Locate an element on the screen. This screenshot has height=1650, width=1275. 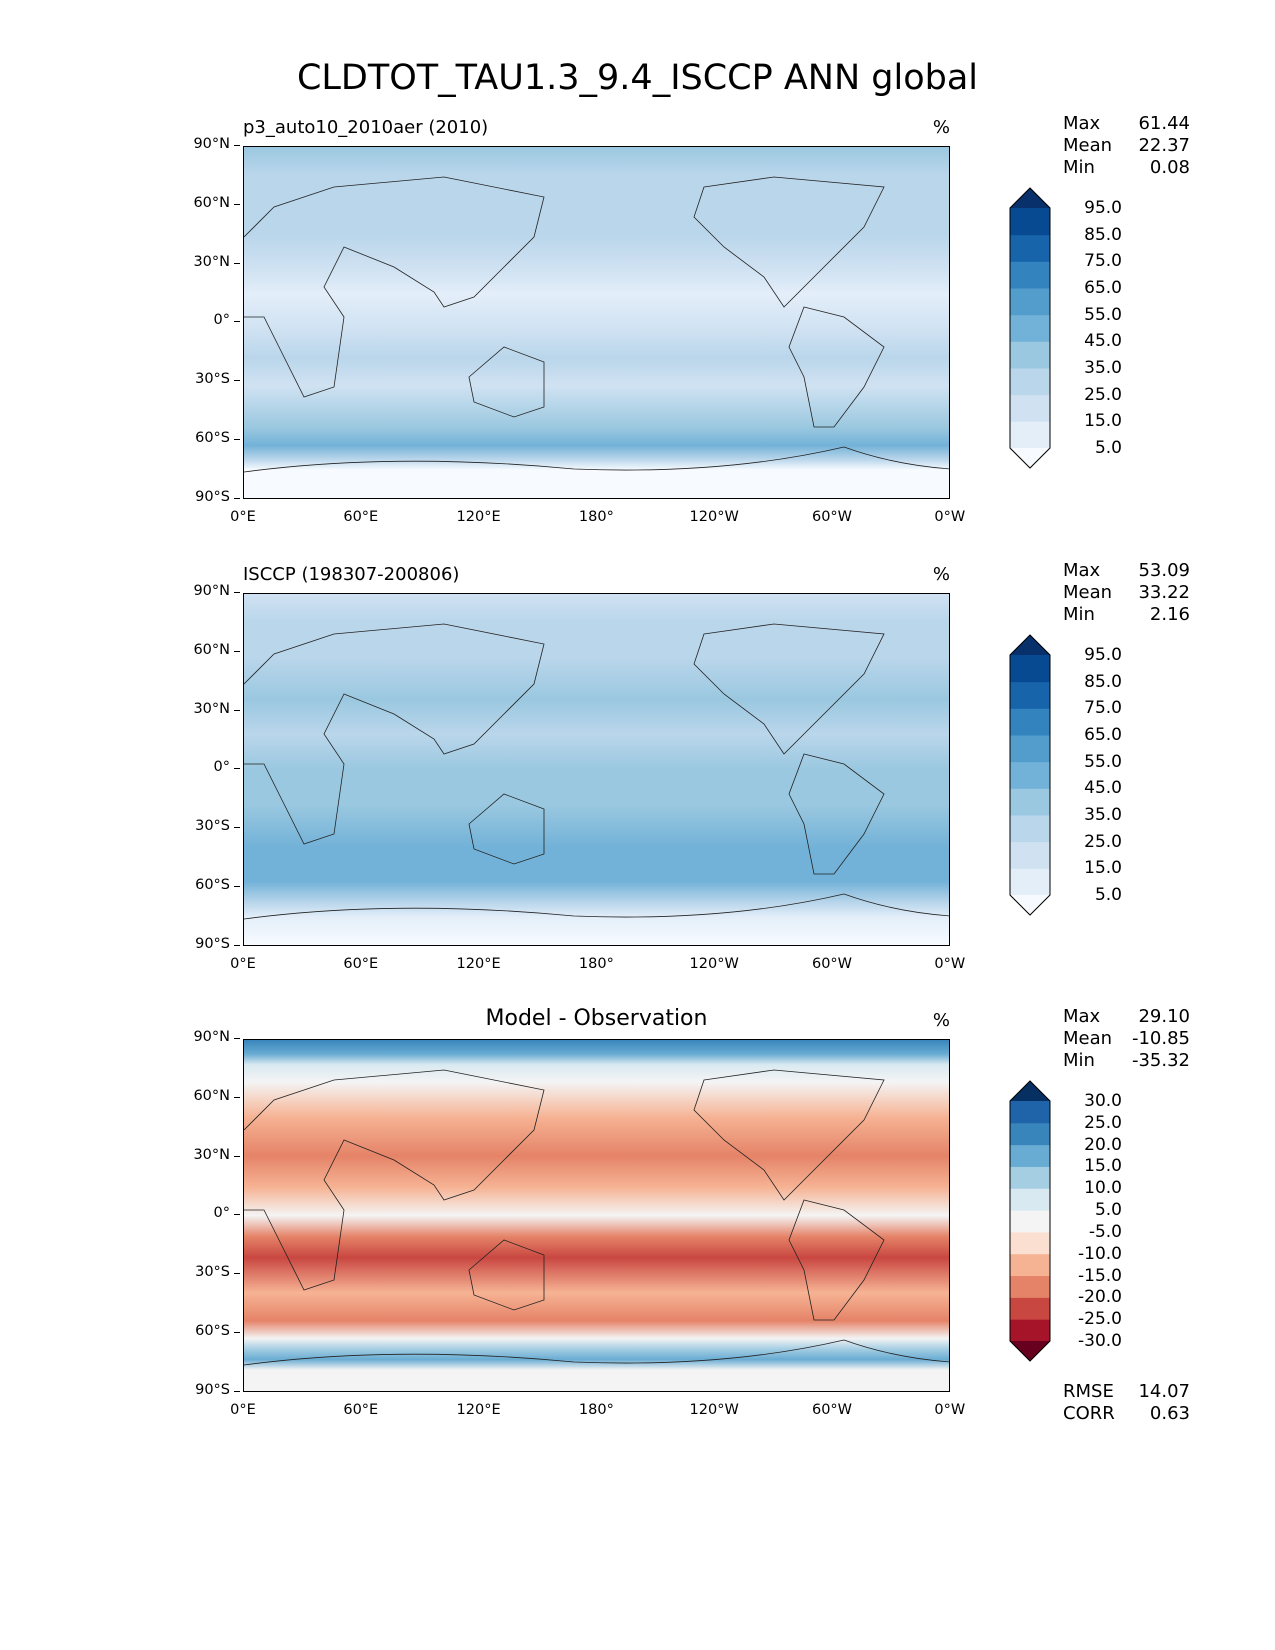
figure-title: CLDTOT_TAU1.3_9.4_ISCCP ANN global is located at coordinates (637, 78).